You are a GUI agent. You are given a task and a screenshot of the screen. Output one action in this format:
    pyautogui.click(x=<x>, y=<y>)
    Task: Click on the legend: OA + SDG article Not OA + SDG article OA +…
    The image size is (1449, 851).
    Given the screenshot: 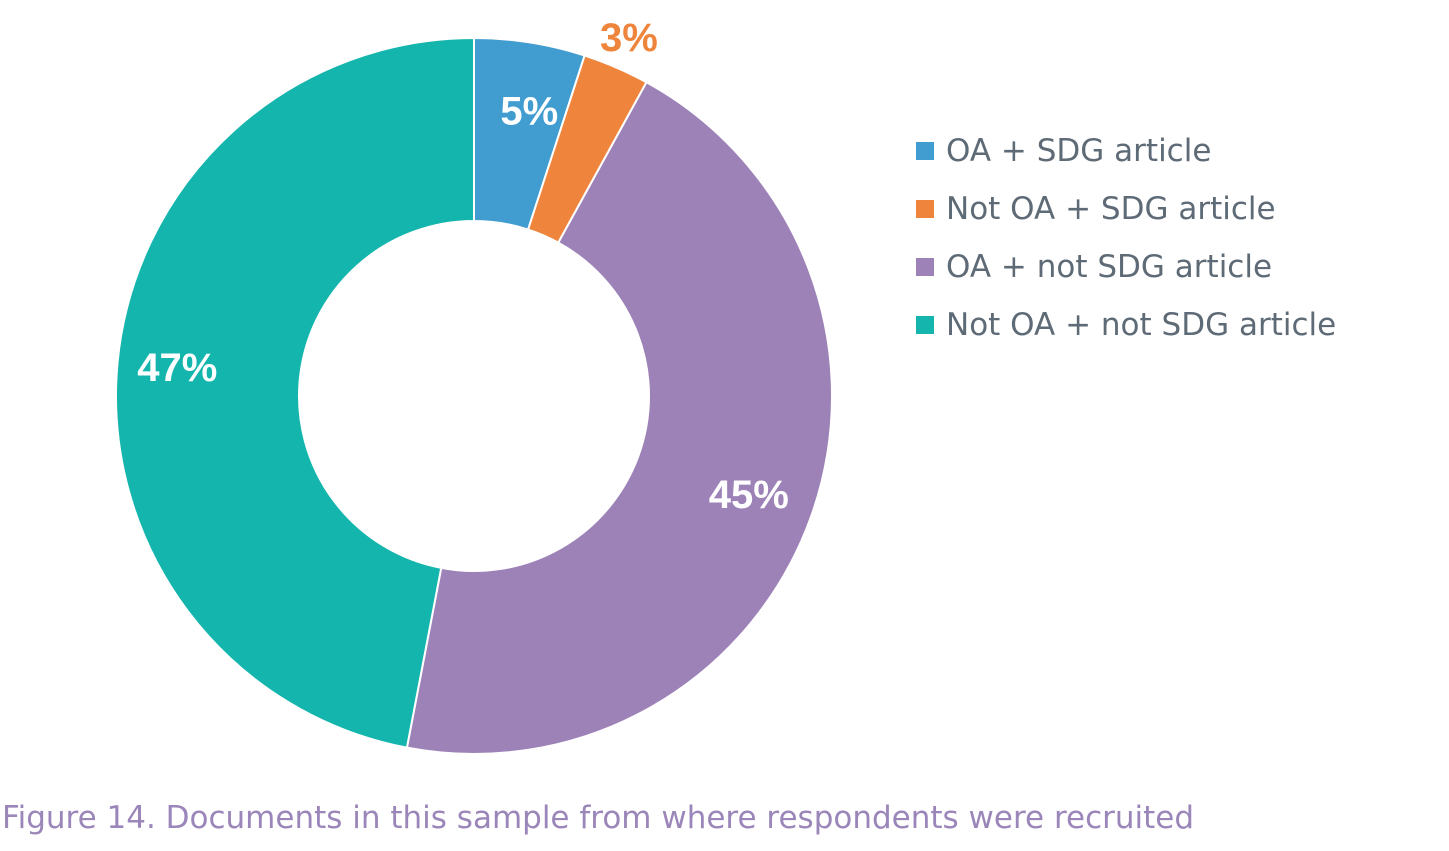 What is the action you would take?
    pyautogui.click(x=1126, y=238)
    